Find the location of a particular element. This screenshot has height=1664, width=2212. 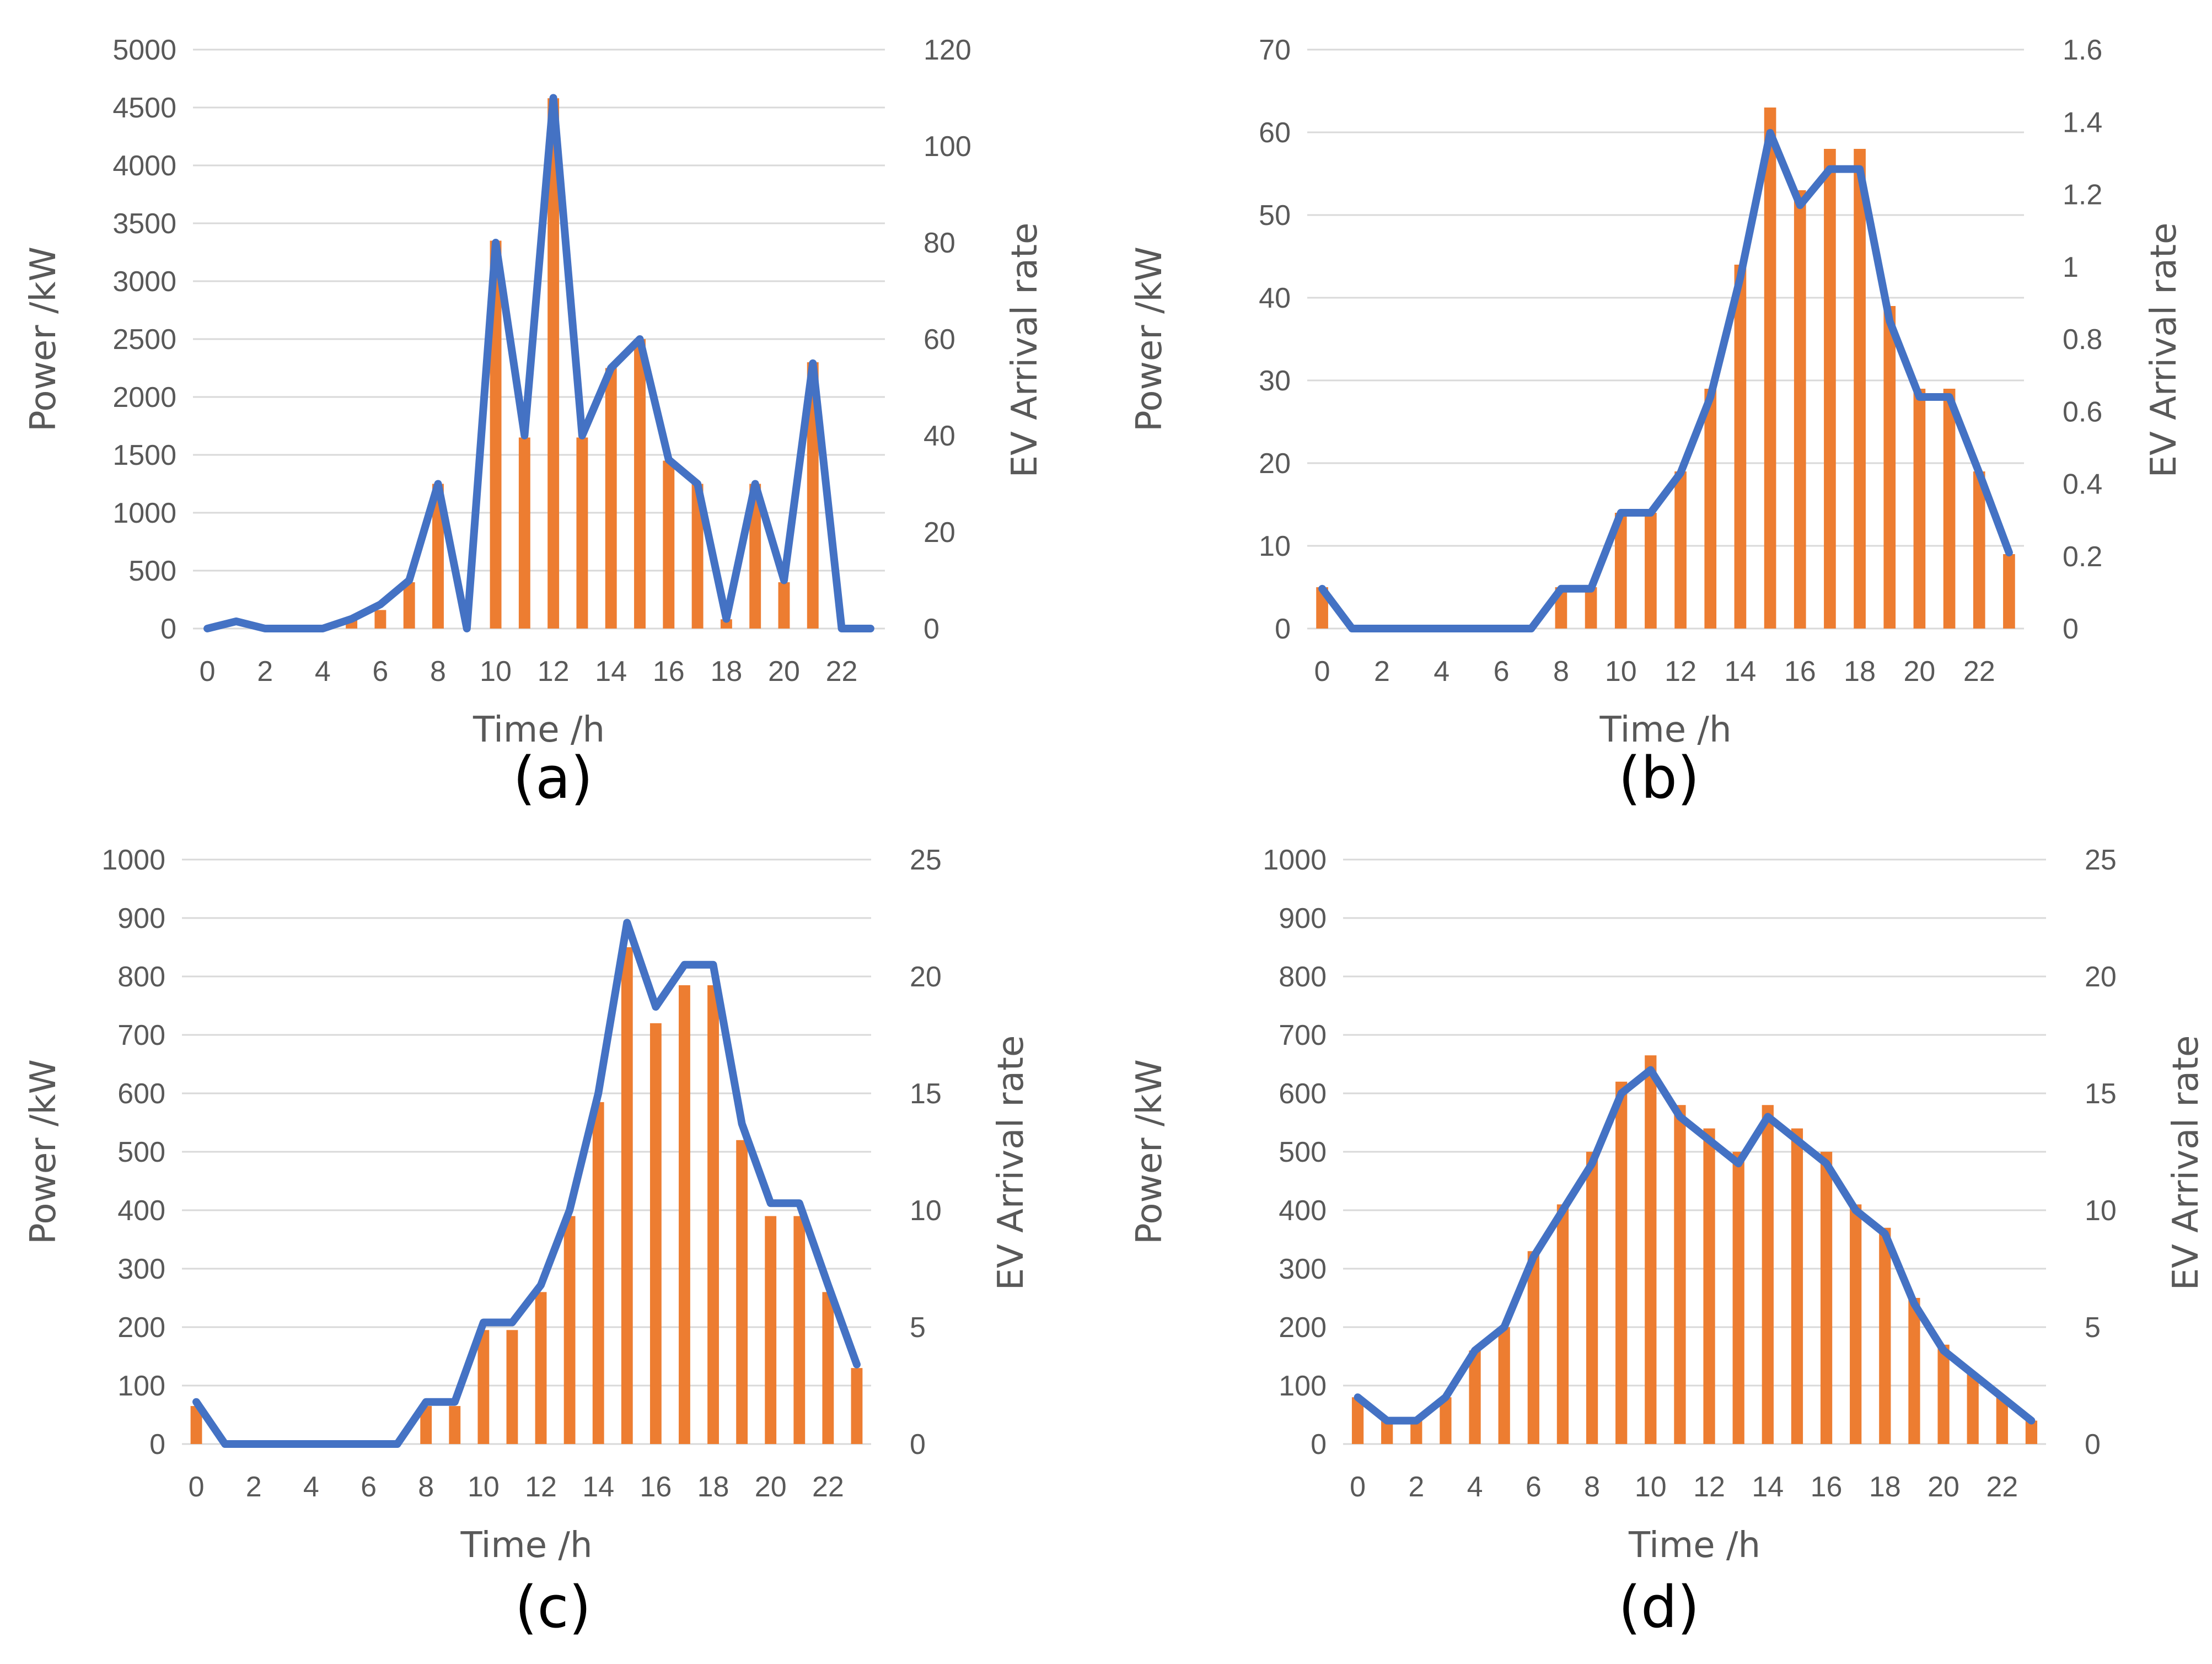

y-right-tick-label: 1.2 is located at coordinates (2082, 195).